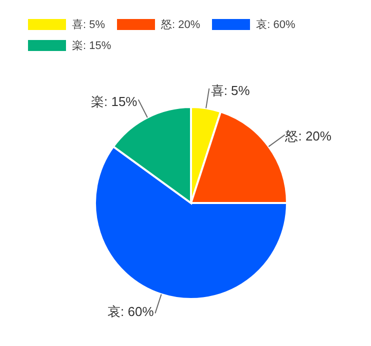 The width and height of the screenshot is (371, 346). Describe the element at coordinates (230, 90) in the screenshot. I see `data-label: 喜: 5%` at that location.